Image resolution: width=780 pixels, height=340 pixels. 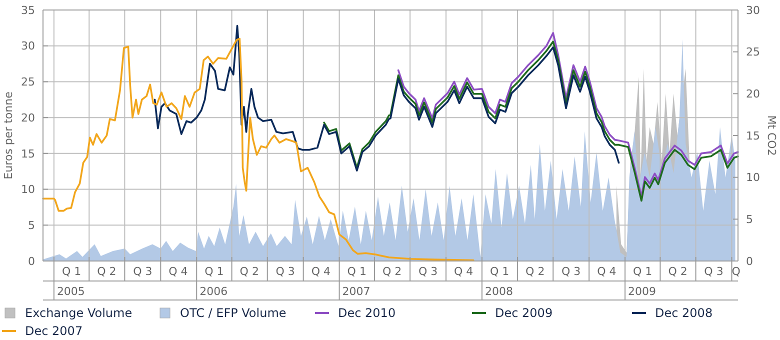 What do you see at coordinates (753, 177) in the screenshot?
I see `y2-tick-label: 10` at bounding box center [753, 177].